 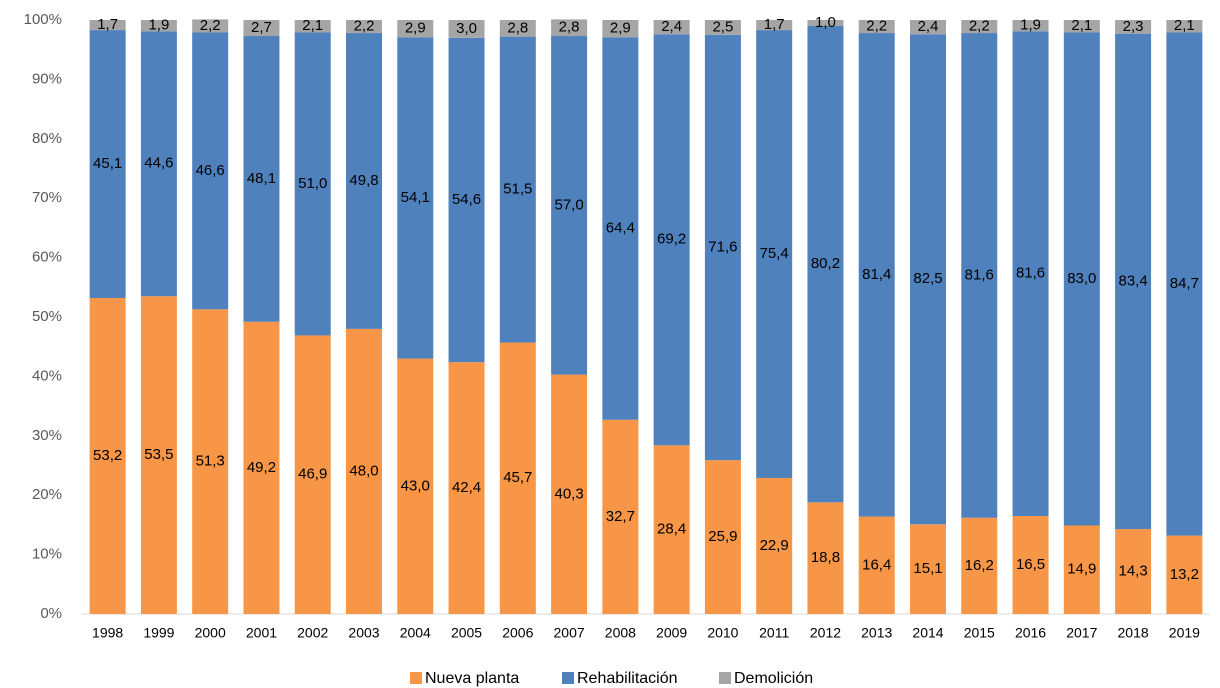 I want to click on value-label: 22,9, so click(x=774, y=545).